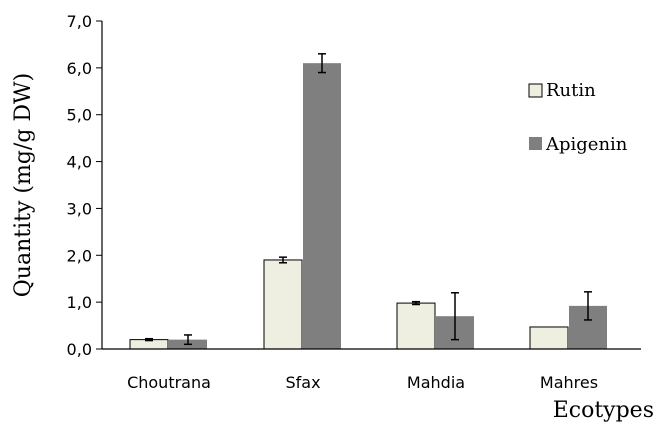  Describe the element at coordinates (535, 143) in the screenshot. I see `legend-swatch-apigenin` at that location.